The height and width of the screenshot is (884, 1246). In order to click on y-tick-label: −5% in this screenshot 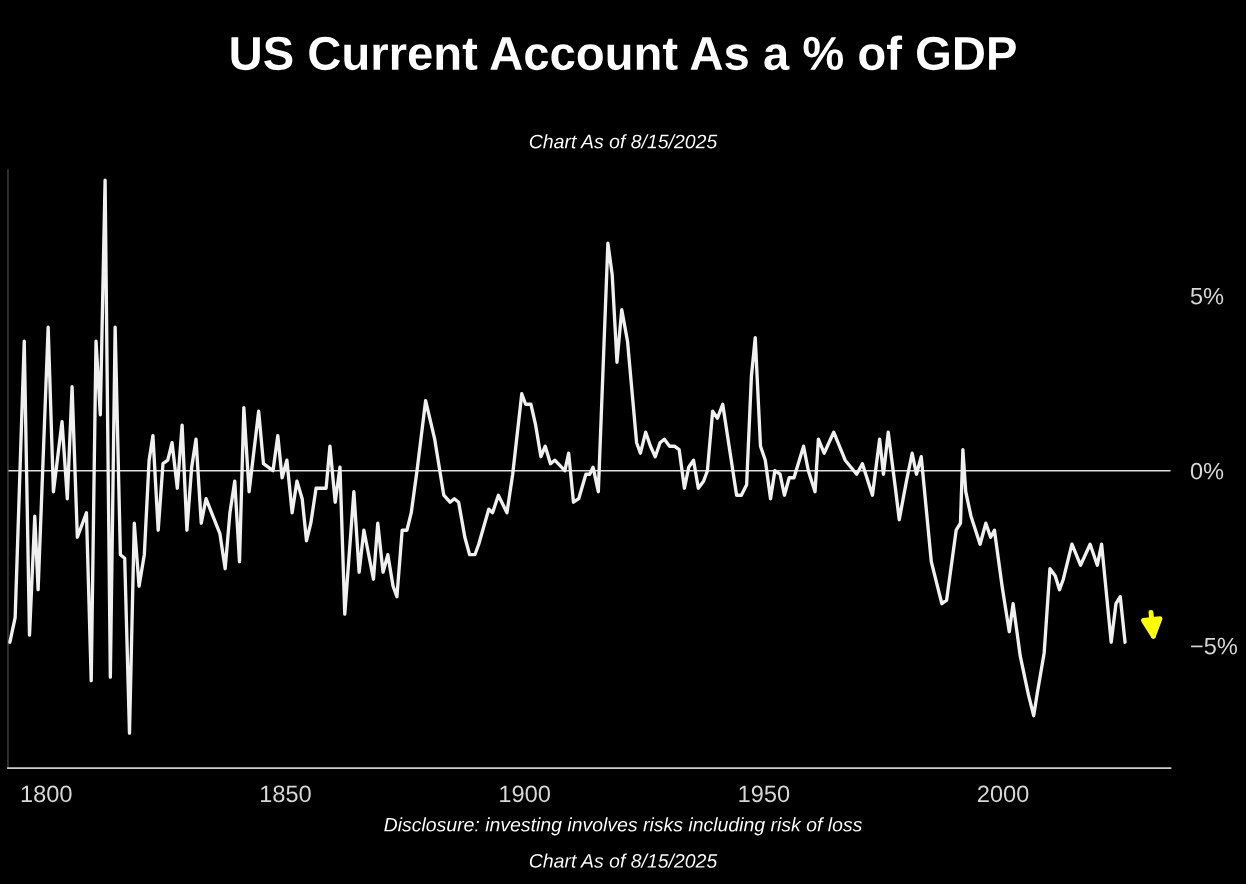, I will do `click(1214, 646)`.